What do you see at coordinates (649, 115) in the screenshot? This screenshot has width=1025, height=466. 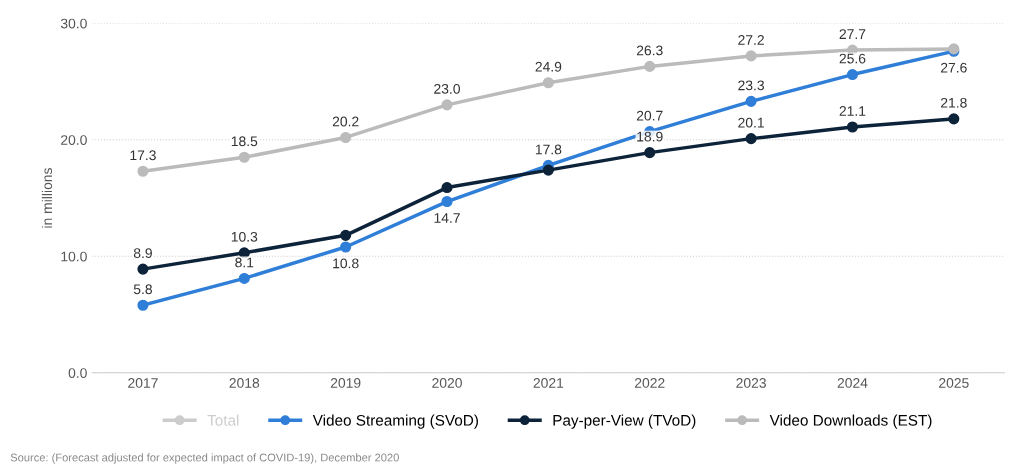 I see `data-label: 20.7` at bounding box center [649, 115].